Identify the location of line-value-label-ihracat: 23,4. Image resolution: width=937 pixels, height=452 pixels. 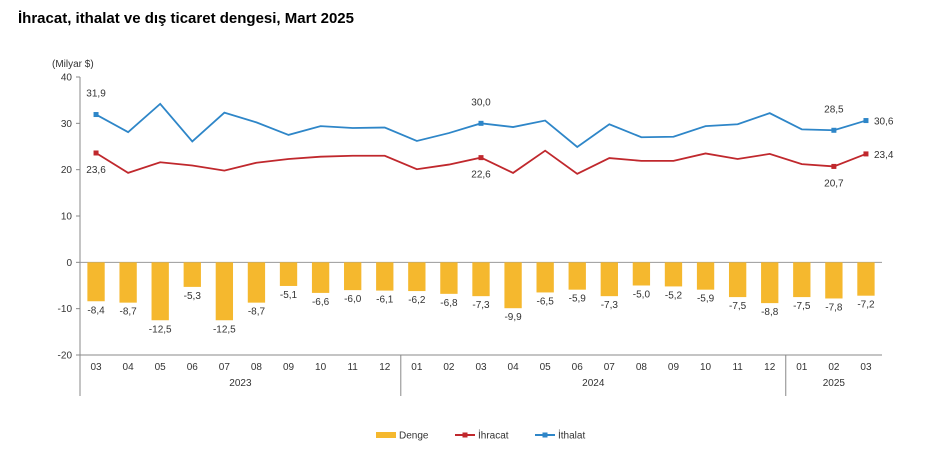
(884, 155).